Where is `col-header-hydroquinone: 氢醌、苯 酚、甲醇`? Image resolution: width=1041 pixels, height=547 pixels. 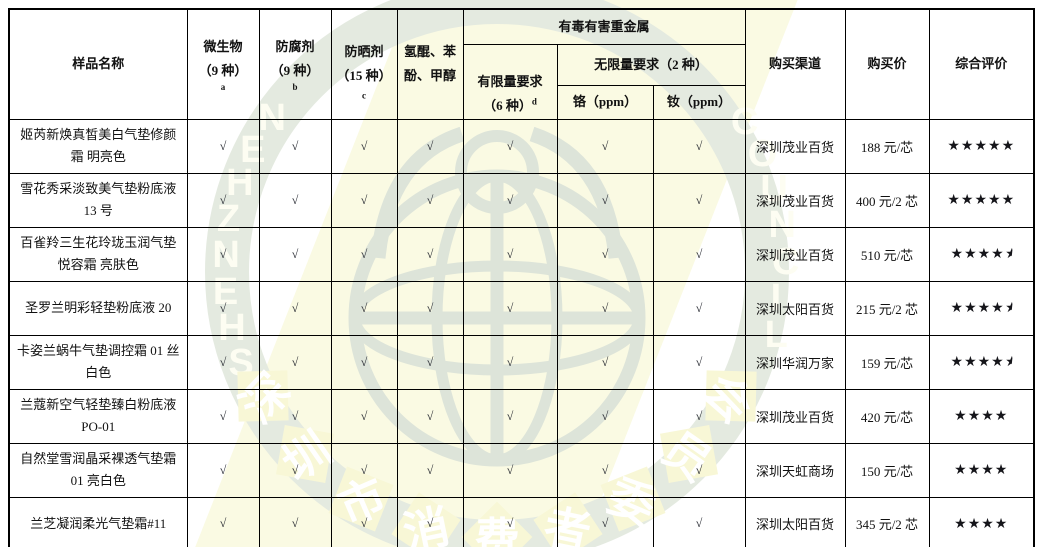
col-header-hydroquinone: 氢醌、苯 酚、甲醇 is located at coordinates (430, 64).